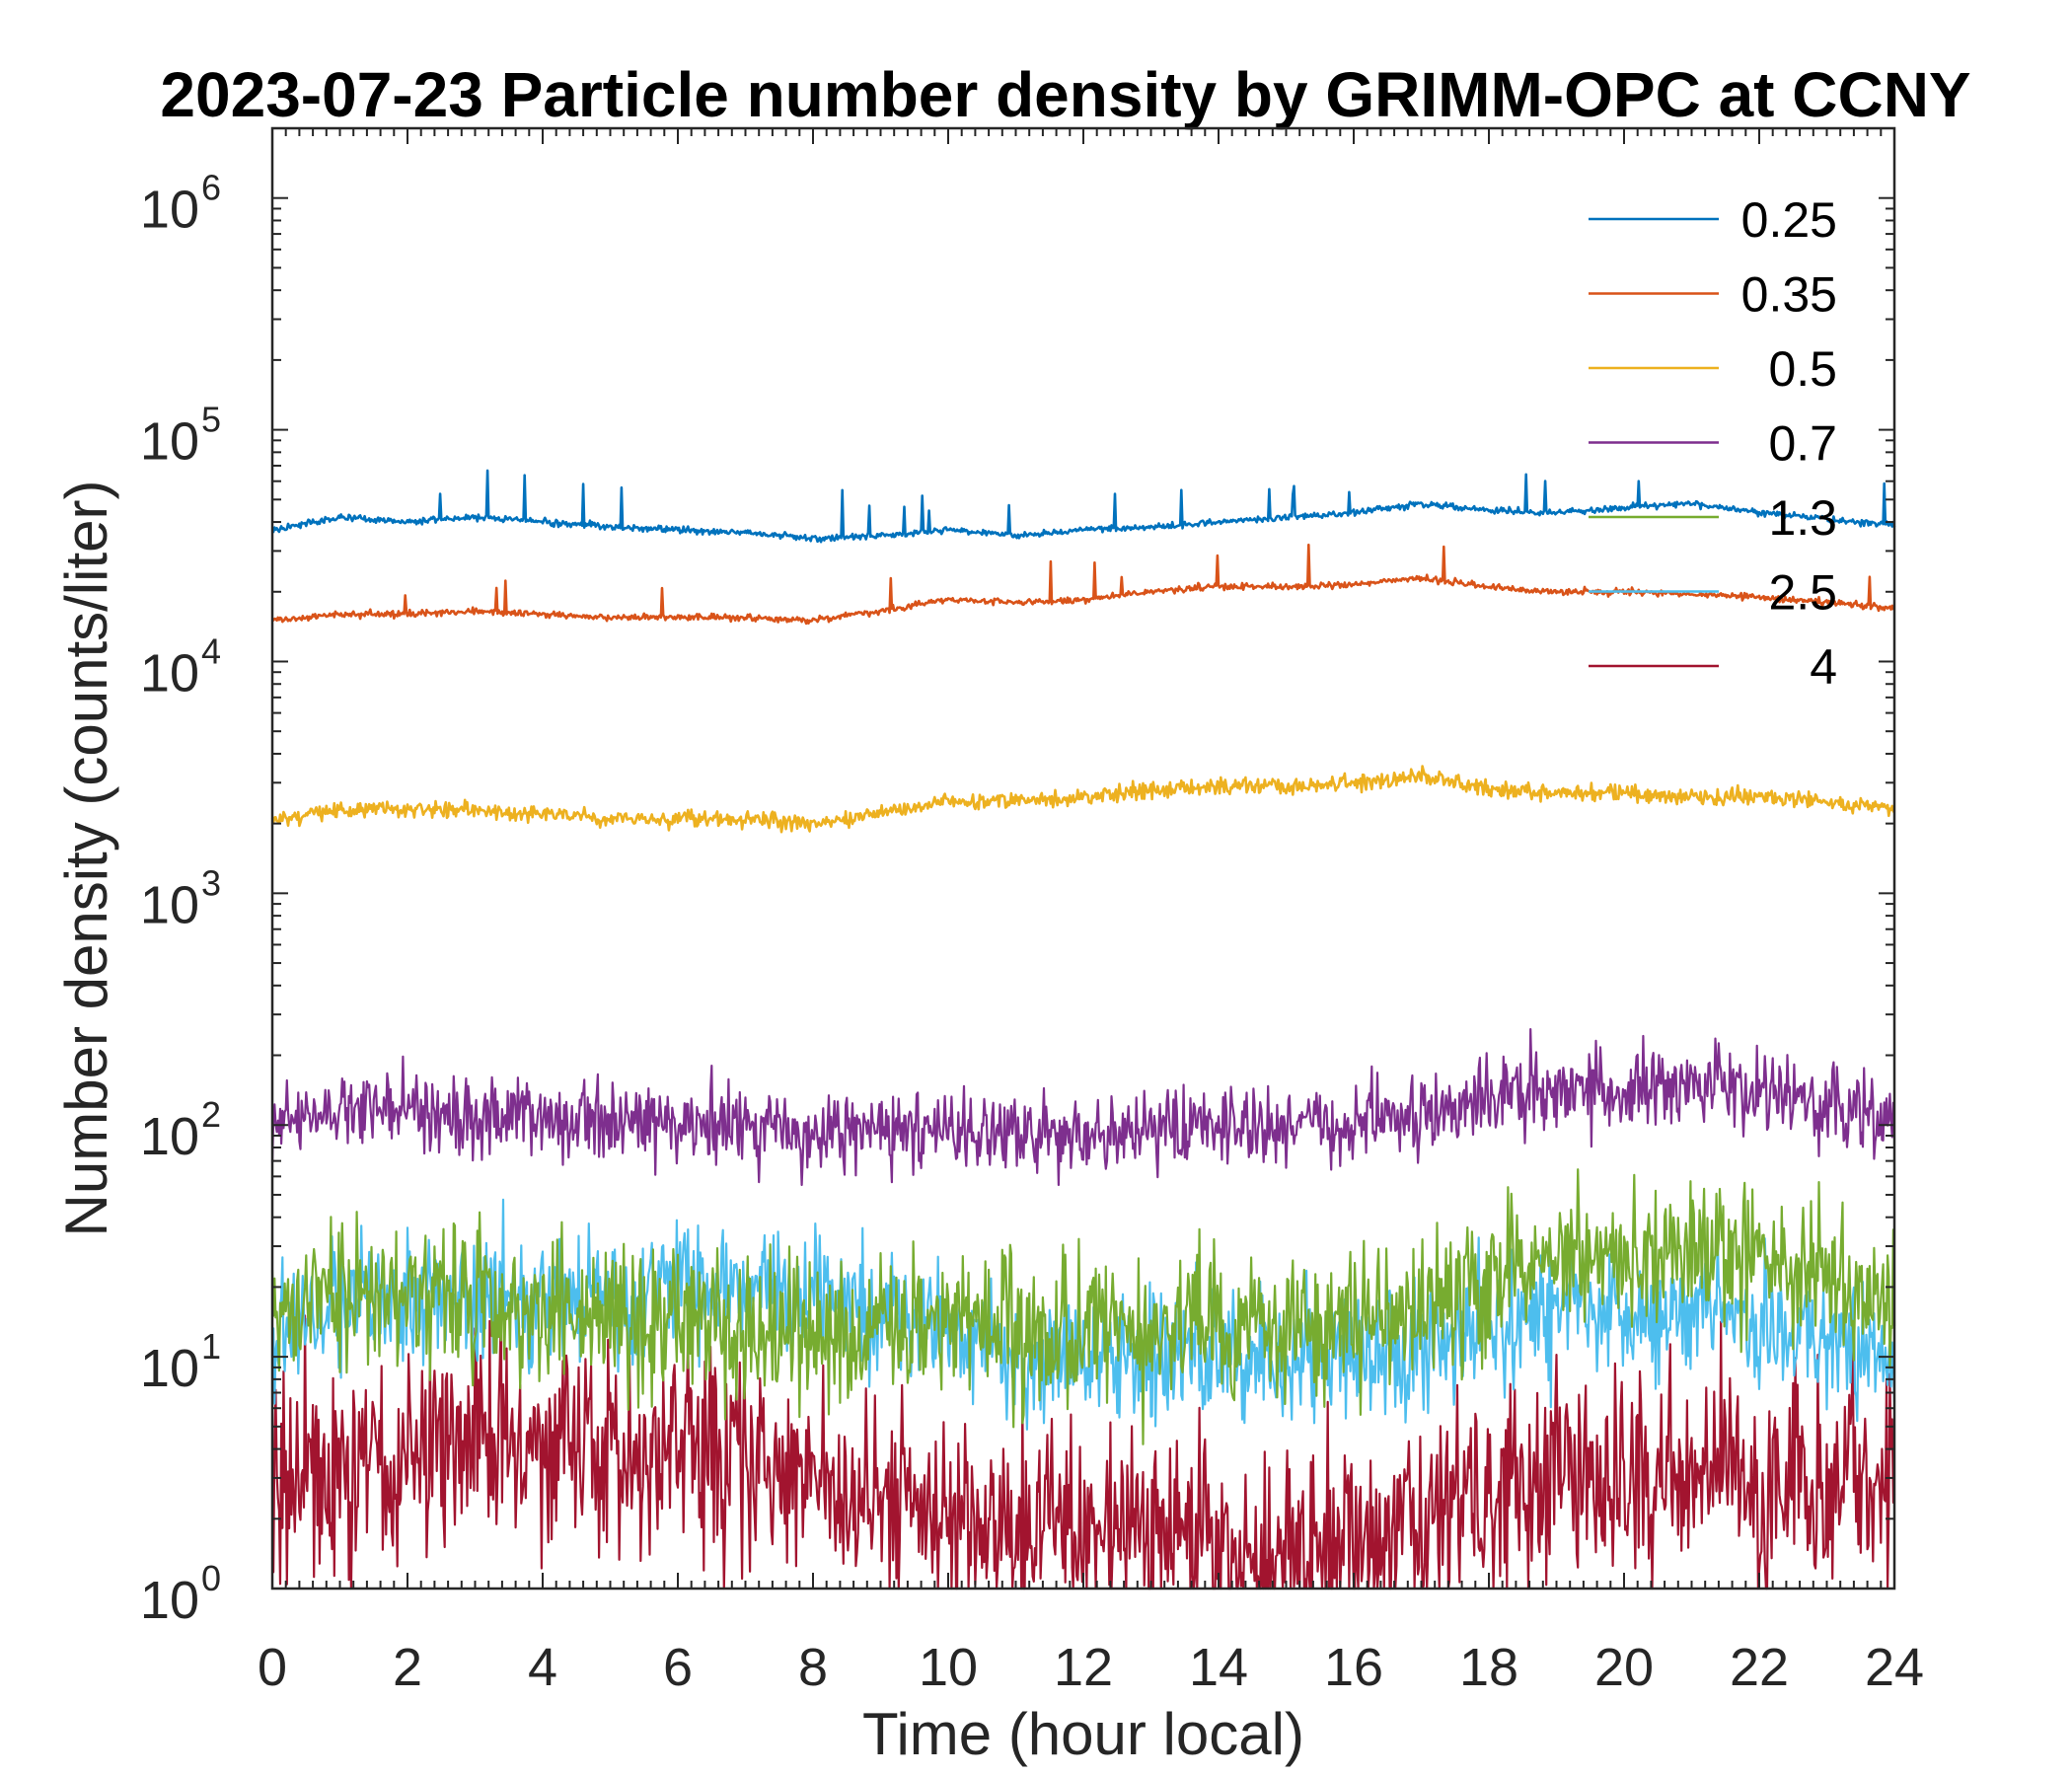 This screenshot has height=1776, width=2072. What do you see at coordinates (1489, 1668) in the screenshot?
I see `x-tick-label: 18` at bounding box center [1489, 1668].